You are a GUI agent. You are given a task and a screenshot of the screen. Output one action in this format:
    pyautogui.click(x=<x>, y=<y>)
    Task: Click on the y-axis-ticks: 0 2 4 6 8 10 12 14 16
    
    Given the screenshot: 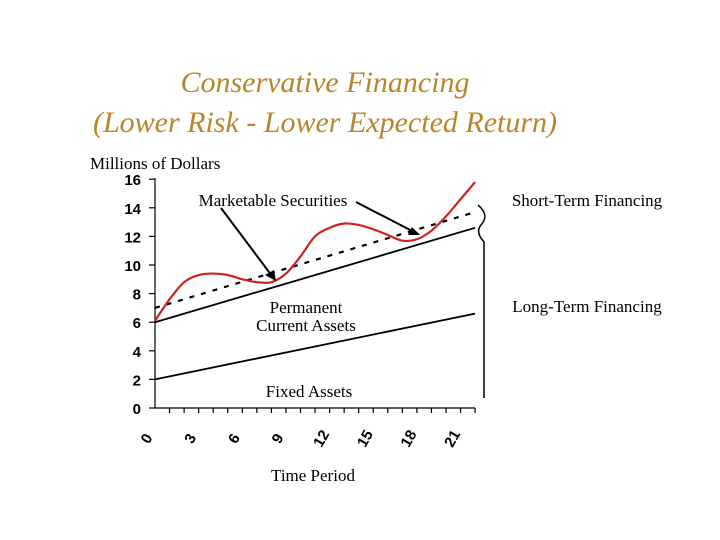 What is the action you would take?
    pyautogui.click(x=139, y=295)
    